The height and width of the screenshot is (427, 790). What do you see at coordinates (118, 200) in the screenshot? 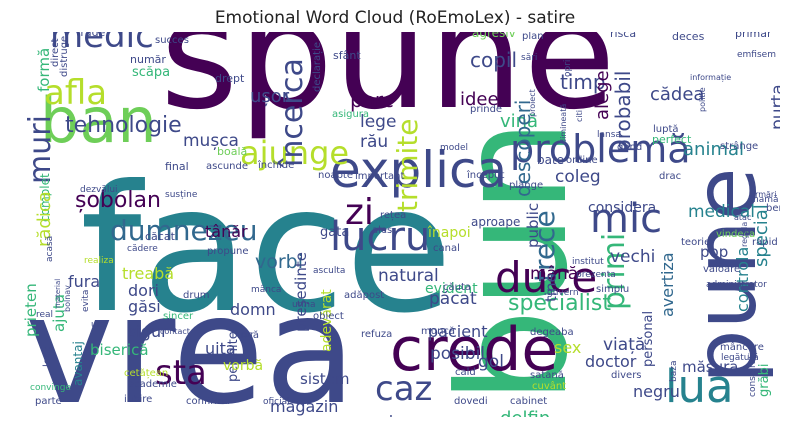
I see `word-sobolan: șobolan` at bounding box center [118, 200].